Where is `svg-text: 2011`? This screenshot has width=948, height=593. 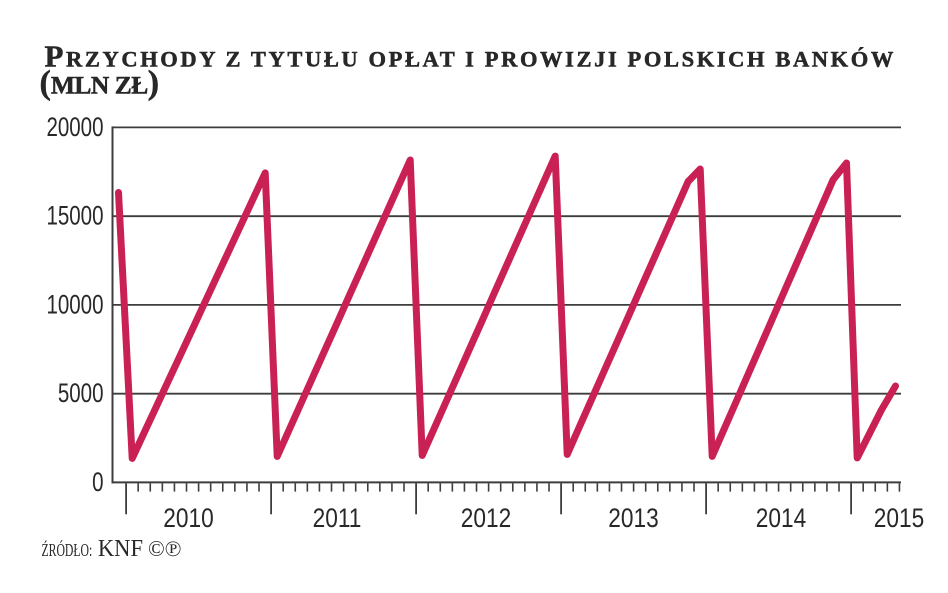
svg-text: 2011 is located at coordinates (337, 518).